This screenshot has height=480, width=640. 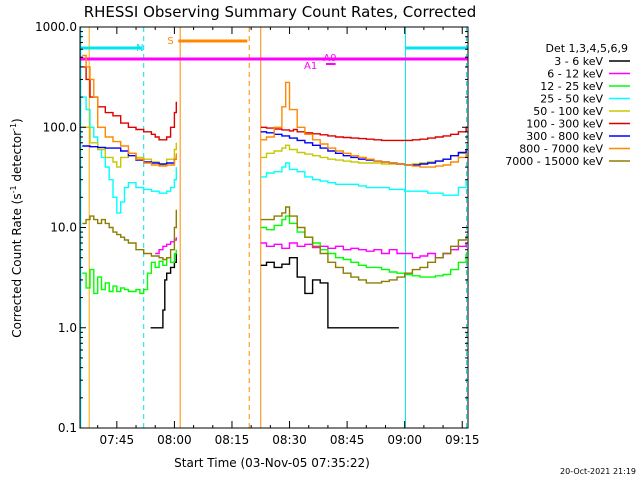 I want to click on legend-label-5: 100 - 300 keV, so click(x=564, y=124).